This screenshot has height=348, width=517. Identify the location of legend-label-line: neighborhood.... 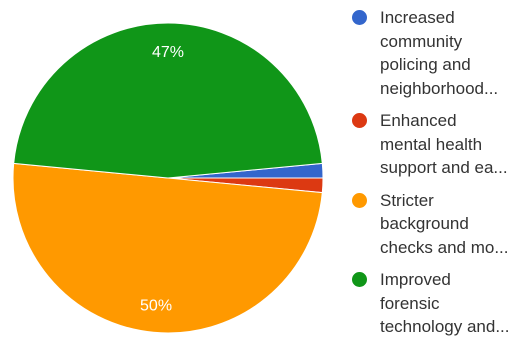
(439, 88).